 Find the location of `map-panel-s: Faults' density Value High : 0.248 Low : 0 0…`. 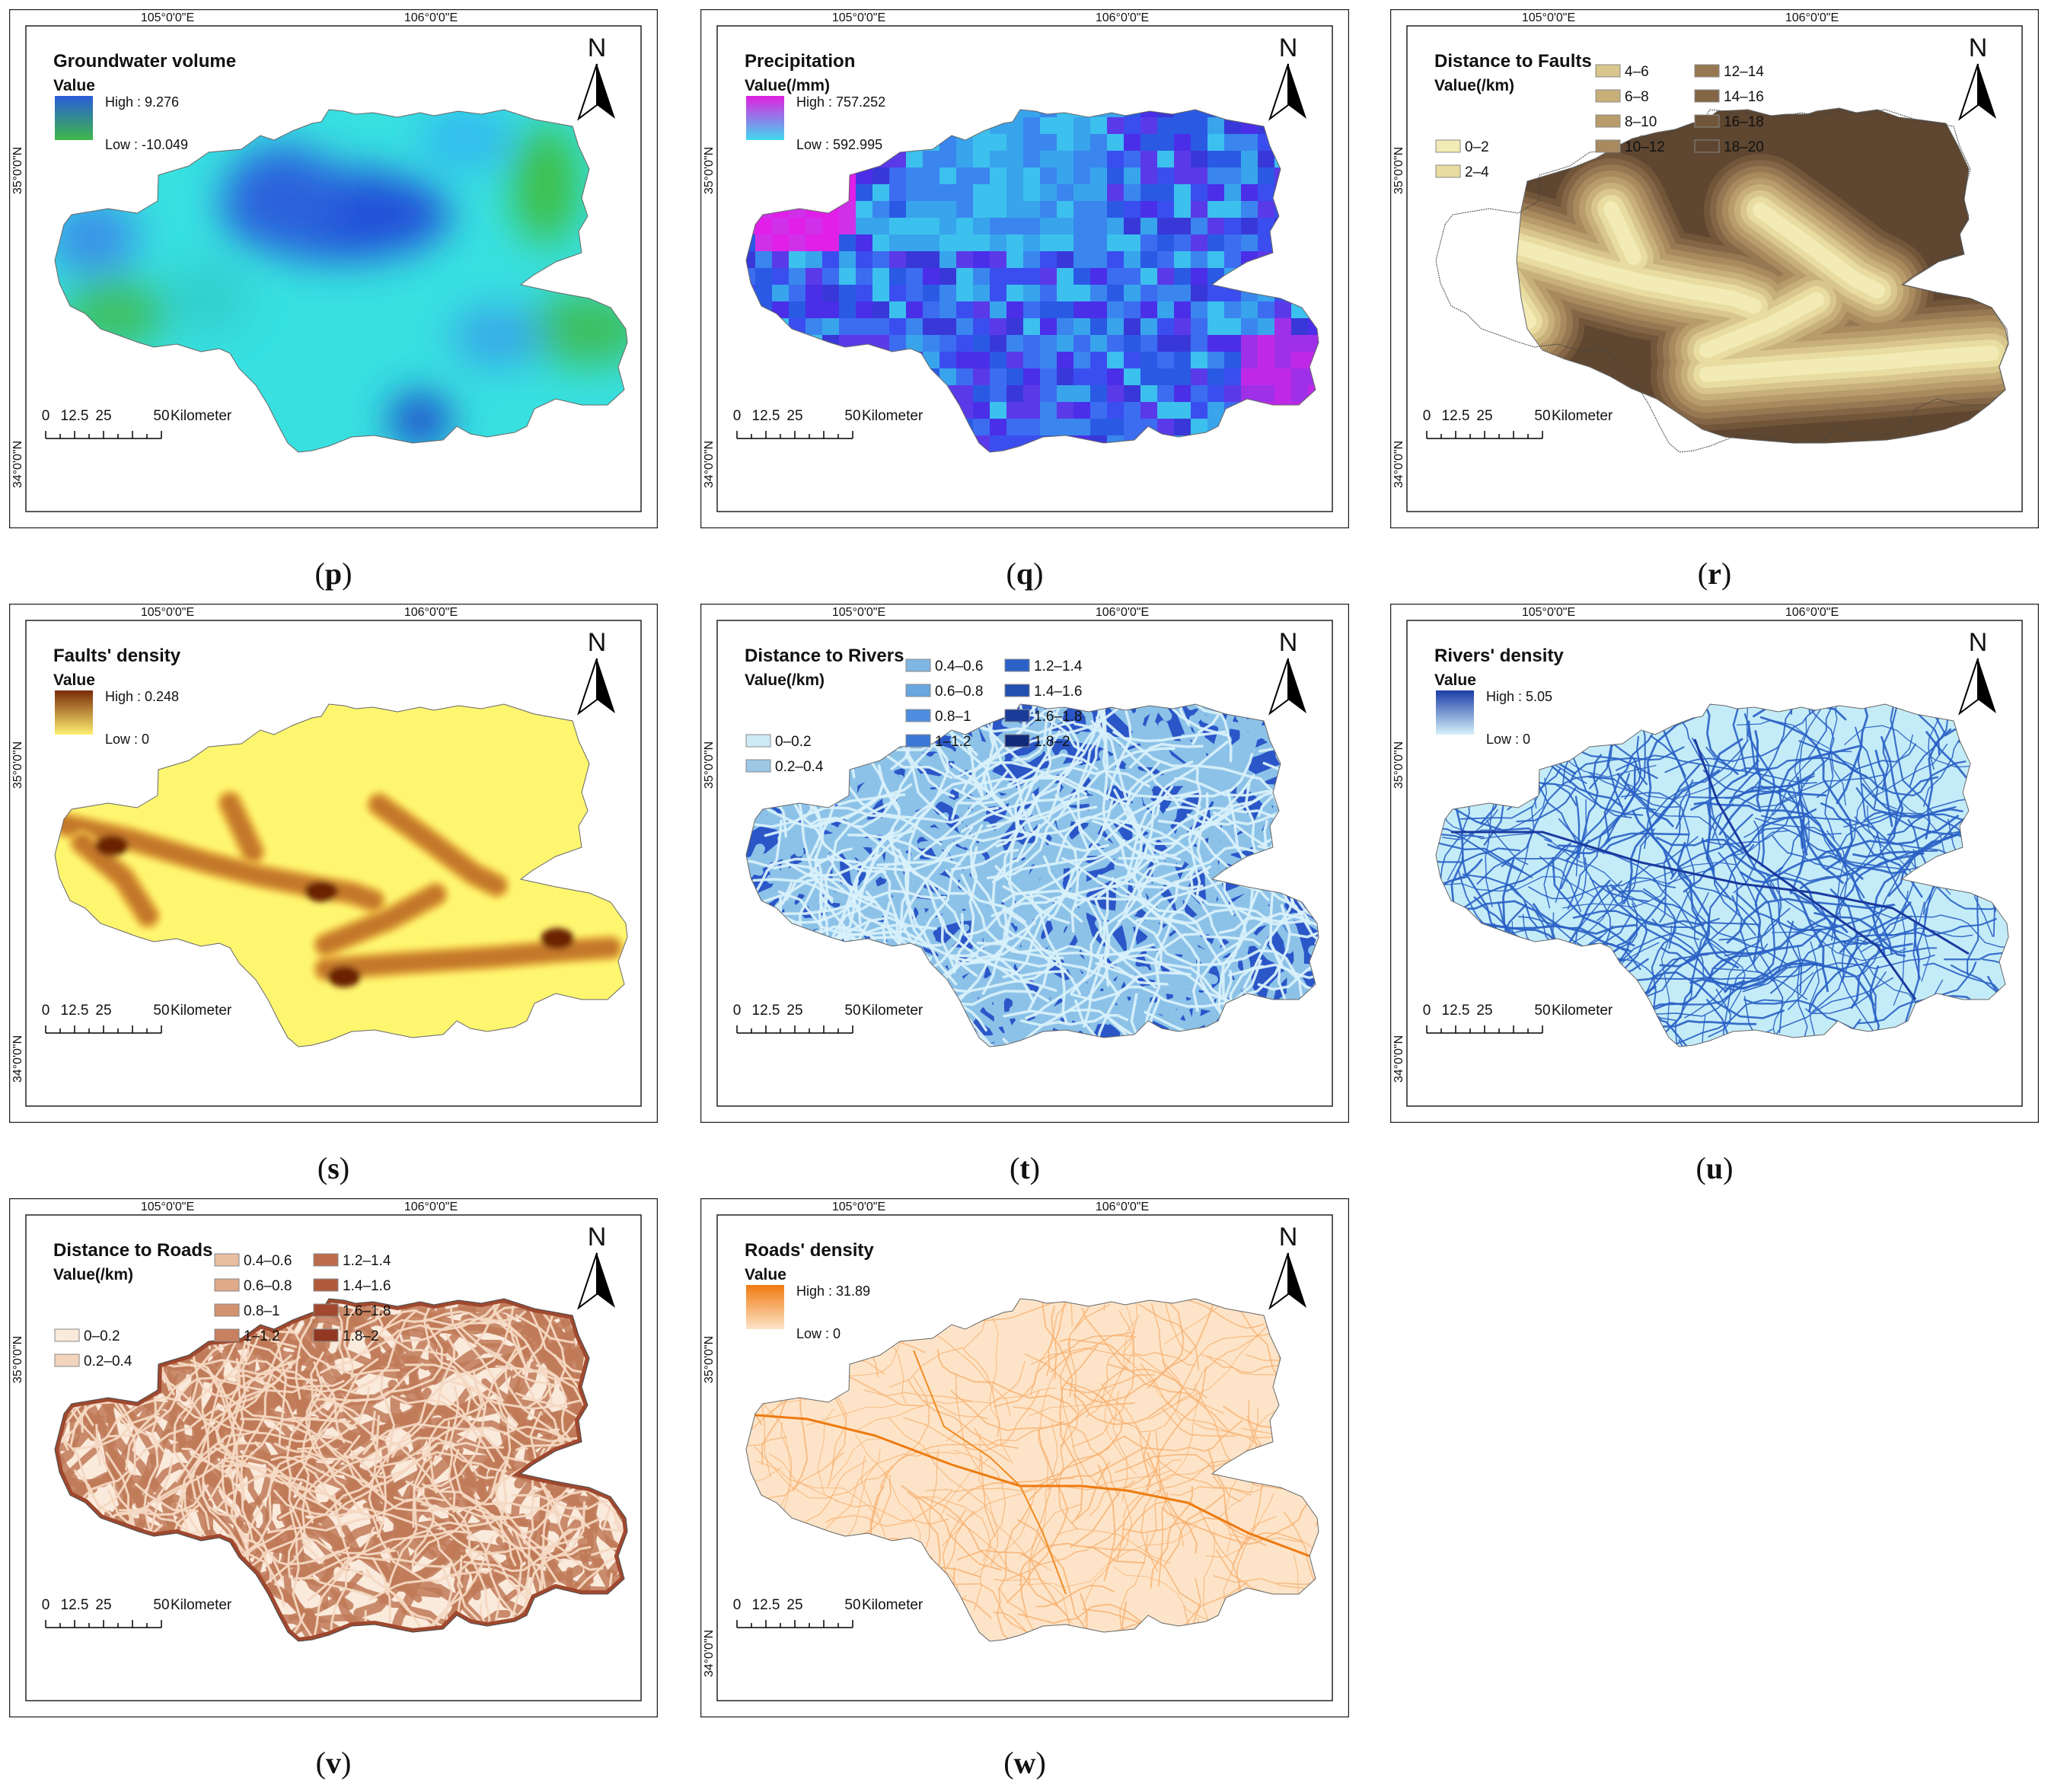

map-panel-s: Faults' density Value High : 0.248 Low : 0 0… is located at coordinates (333, 863).